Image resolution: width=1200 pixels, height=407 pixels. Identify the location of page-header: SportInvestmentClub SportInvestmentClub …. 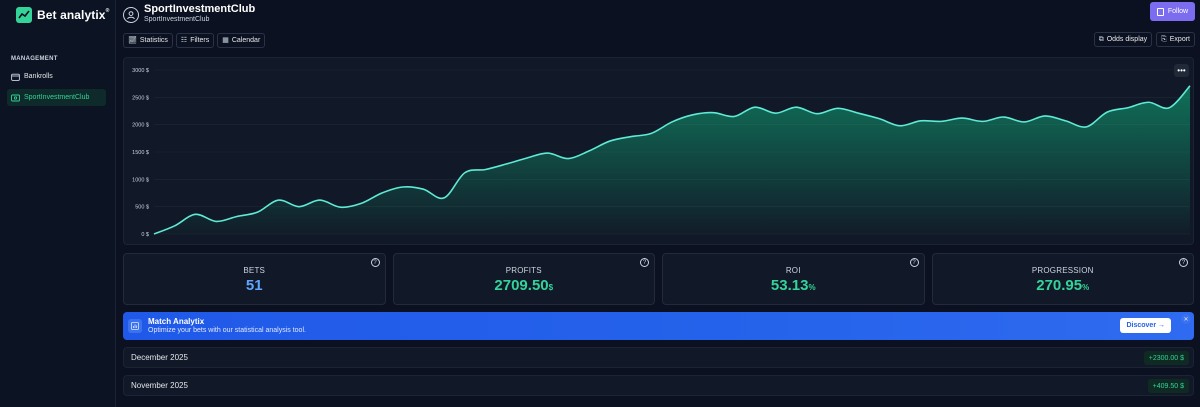
(658, 14).